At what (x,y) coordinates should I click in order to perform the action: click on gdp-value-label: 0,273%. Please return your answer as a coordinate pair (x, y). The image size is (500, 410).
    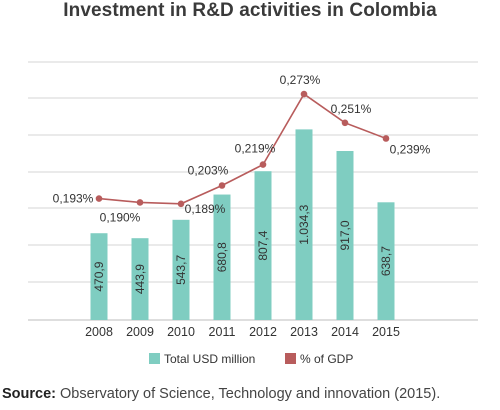
    Looking at the image, I should click on (300, 80).